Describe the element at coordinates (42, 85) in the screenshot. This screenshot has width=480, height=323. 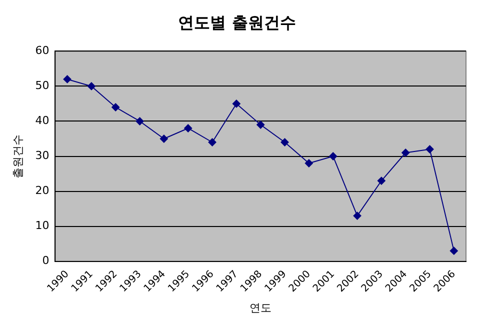
I see `y-tick-label: 50` at that location.